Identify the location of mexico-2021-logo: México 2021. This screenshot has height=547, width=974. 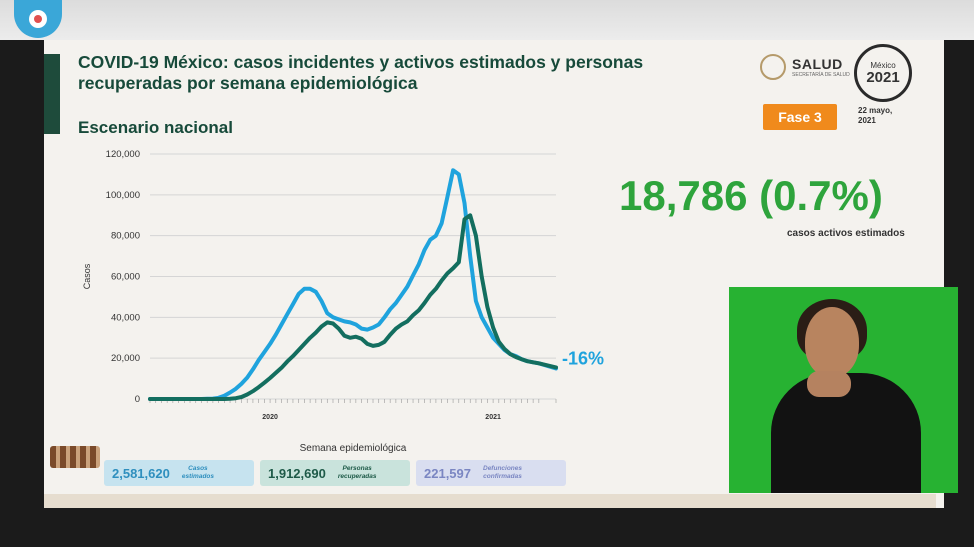
(883, 73).